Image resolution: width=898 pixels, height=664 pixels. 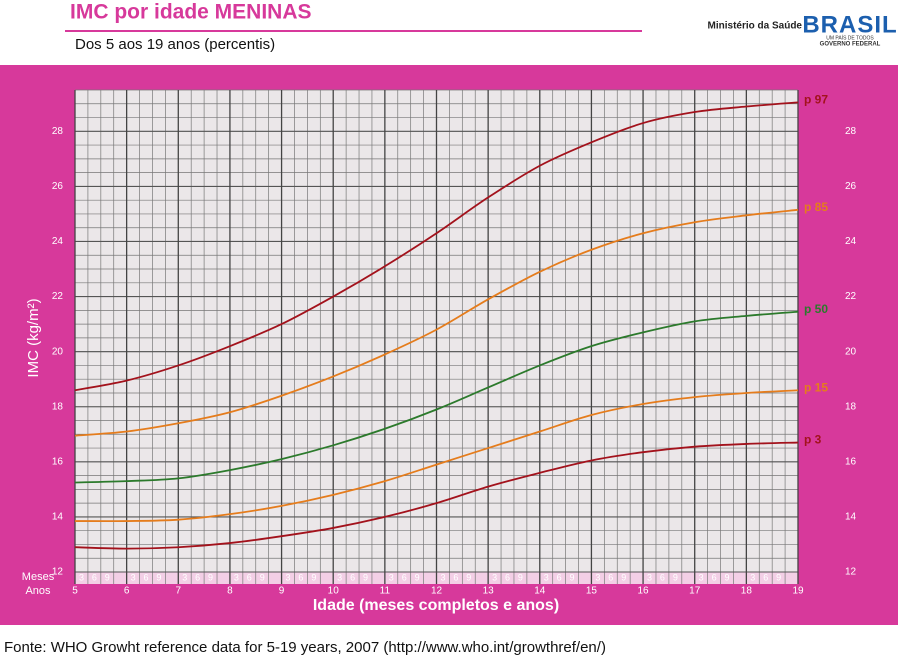 What do you see at coordinates (816, 387) in the screenshot?
I see `legend-label: p 15` at bounding box center [816, 387].